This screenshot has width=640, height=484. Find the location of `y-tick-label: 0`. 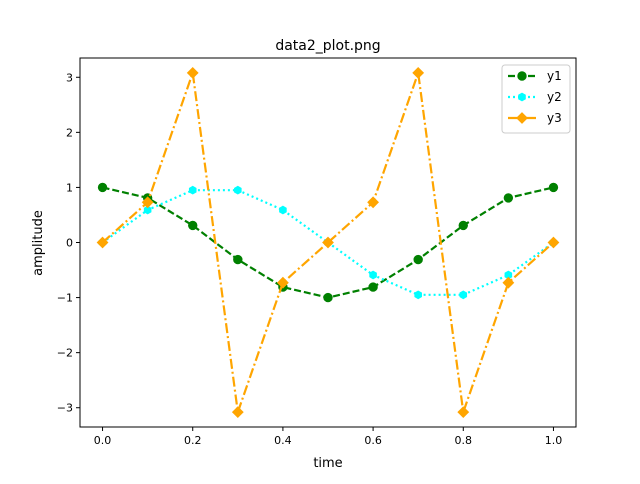

y-tick-label: 0 is located at coordinates (69, 243).